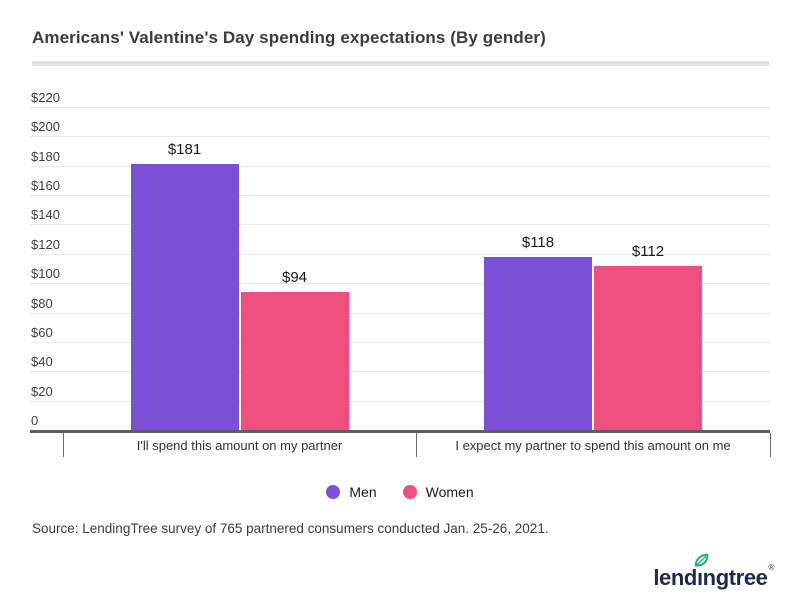 The height and width of the screenshot is (605, 800). What do you see at coordinates (449, 492) in the screenshot?
I see `legend-label: Women` at bounding box center [449, 492].